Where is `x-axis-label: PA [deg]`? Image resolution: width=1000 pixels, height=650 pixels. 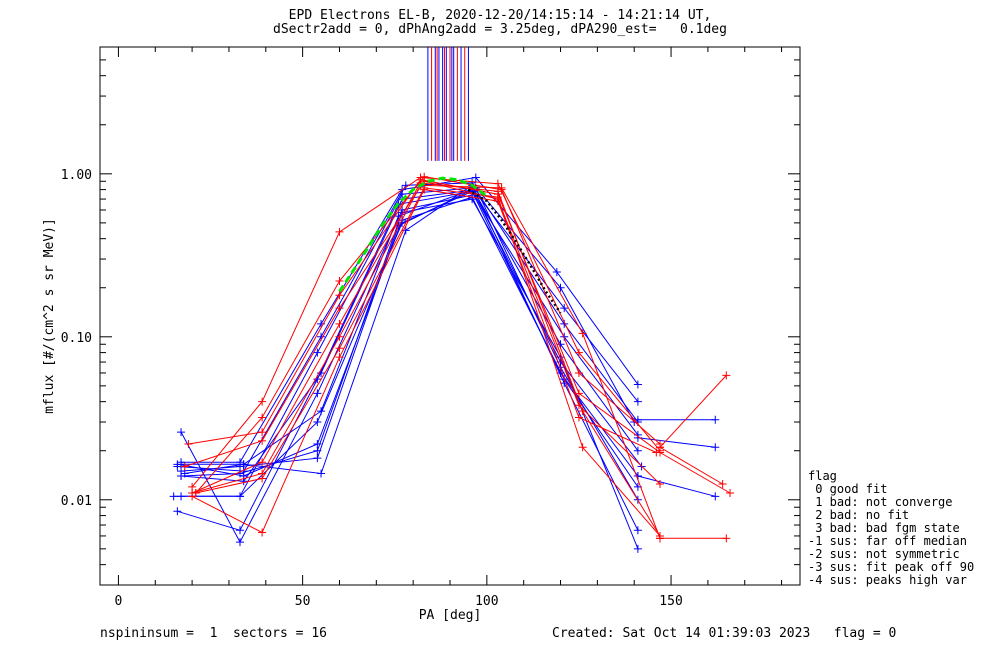 x-axis-label: PA [deg] is located at coordinates (450, 615).